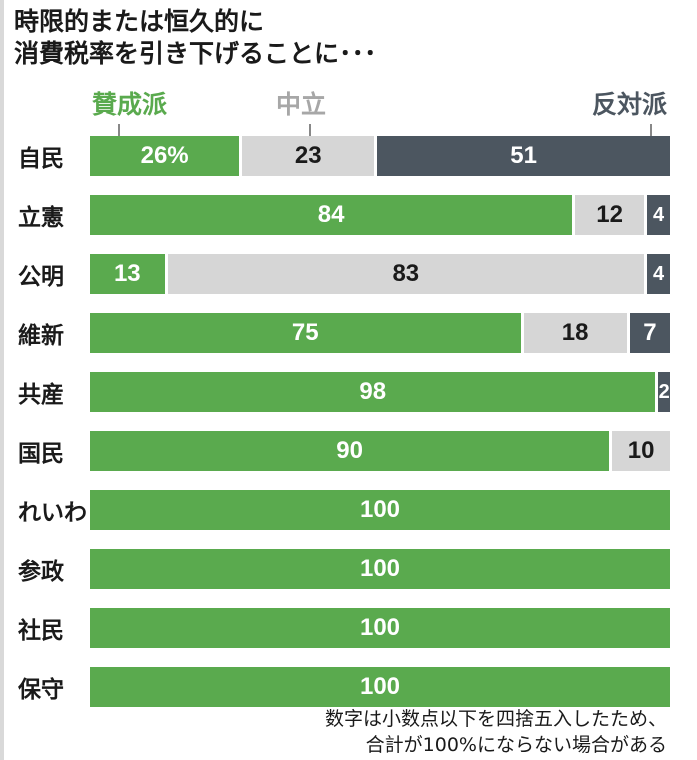  I want to click on legend-label-oppose: 反対派, so click(629, 104).